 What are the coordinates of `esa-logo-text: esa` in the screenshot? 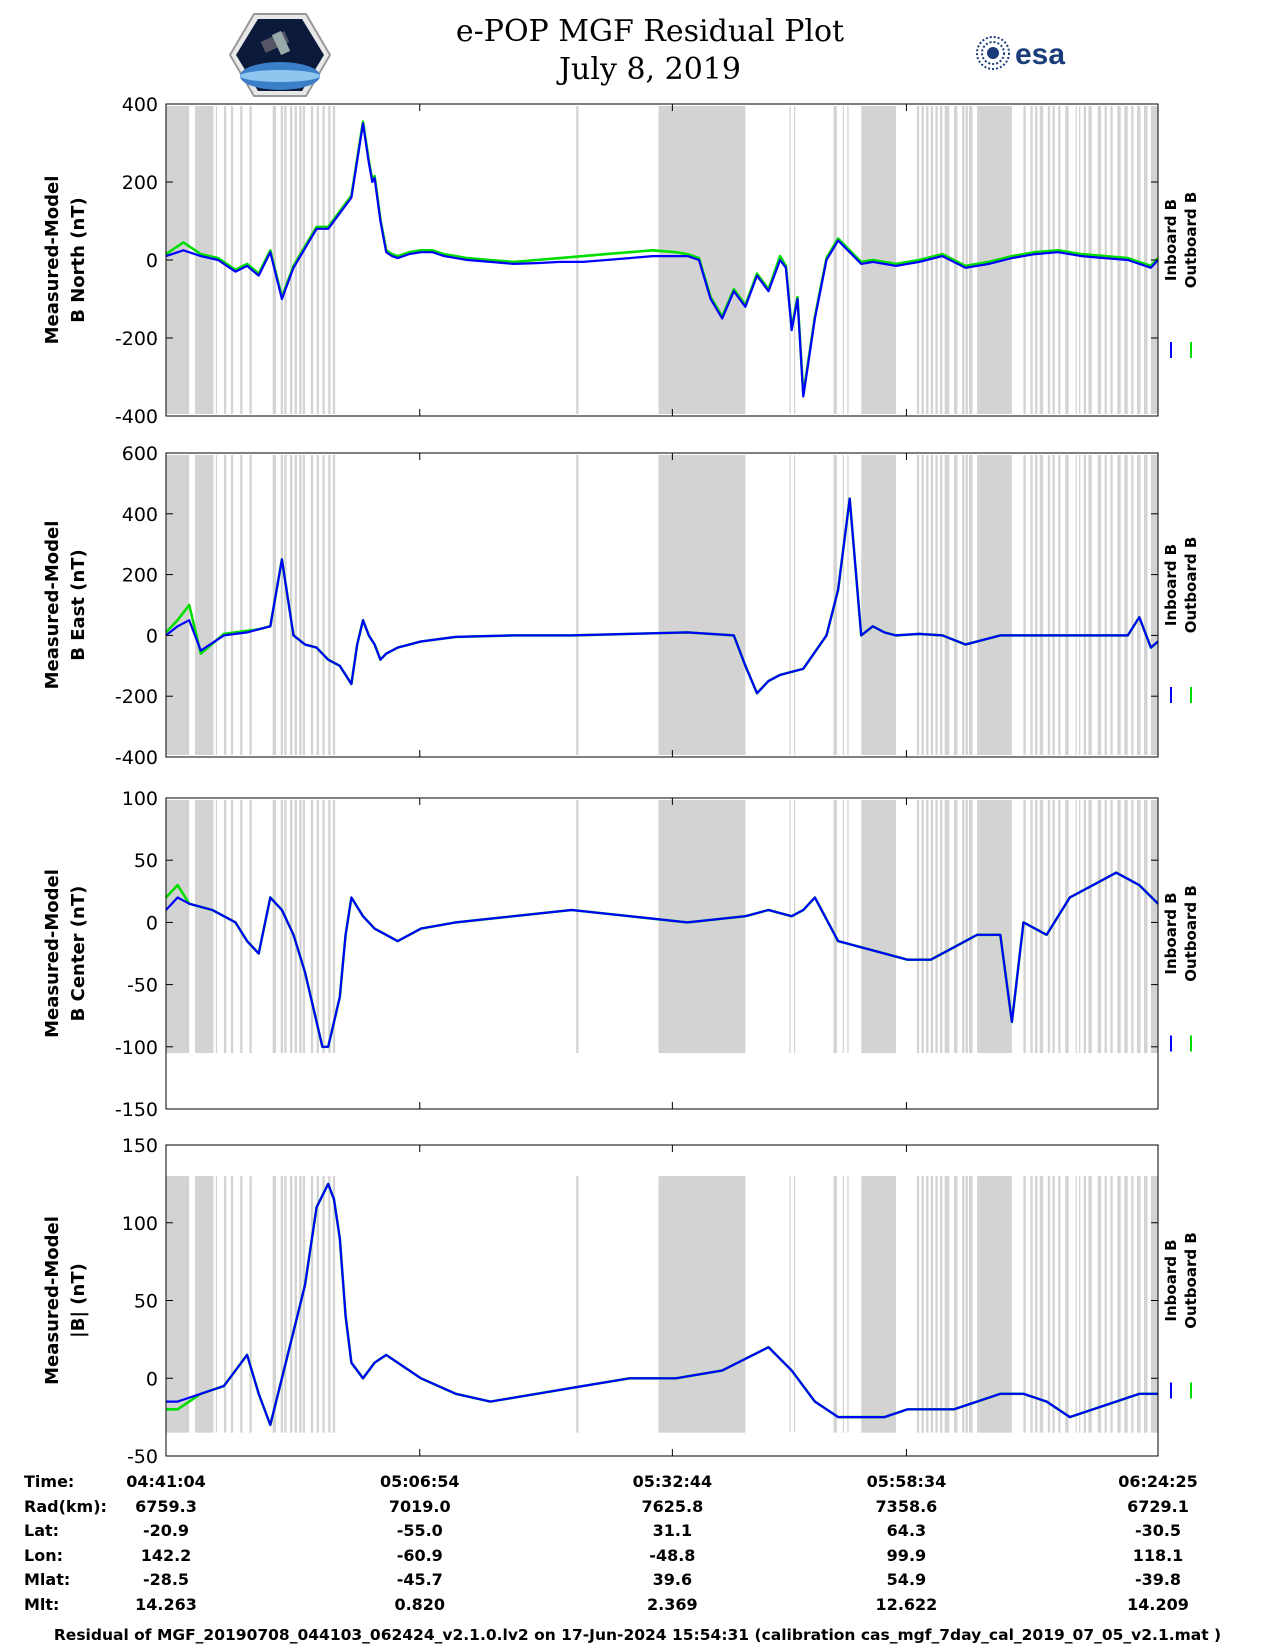 It's located at (1040, 54).